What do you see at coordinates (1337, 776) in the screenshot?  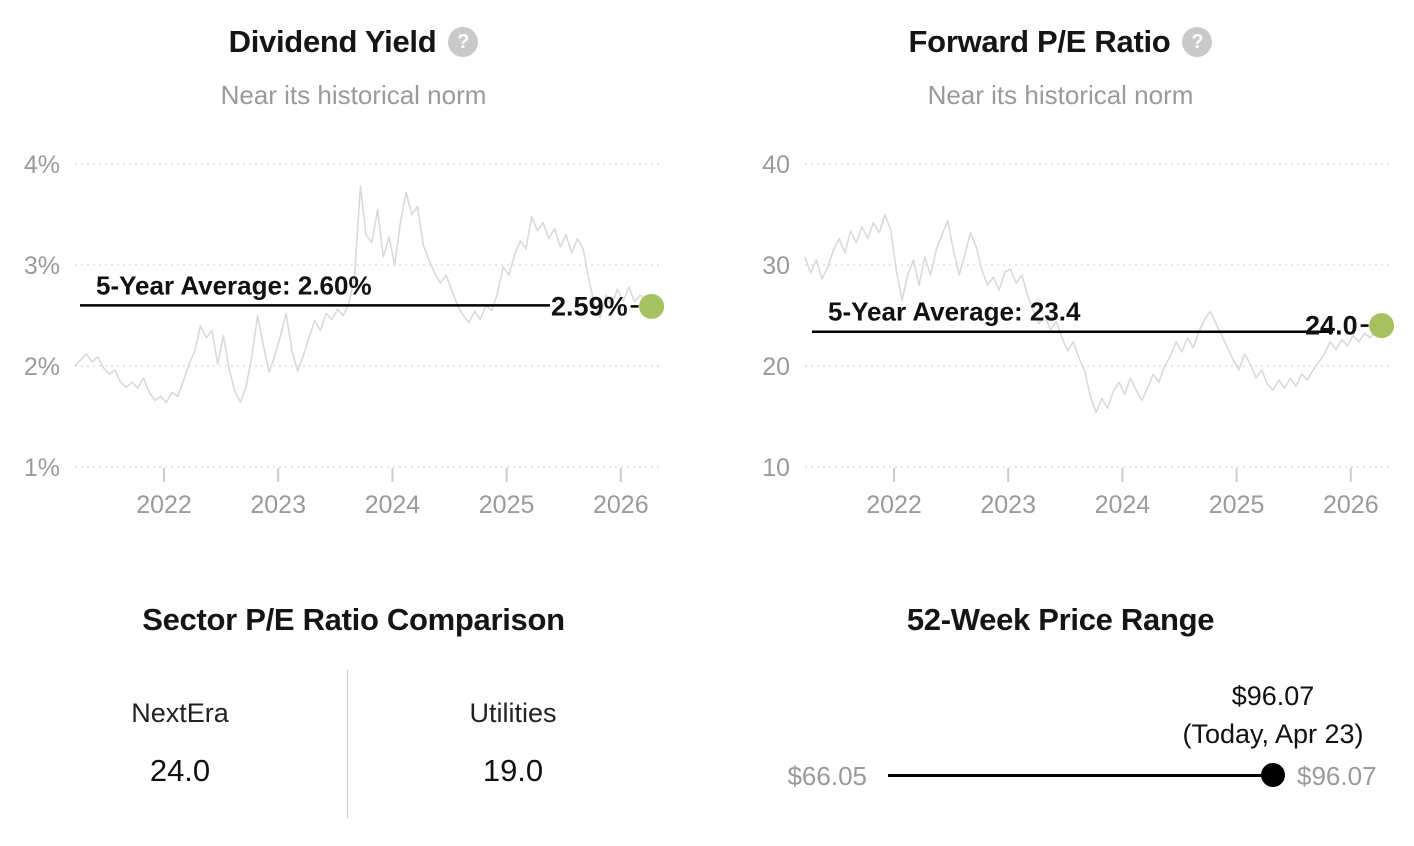 I see `range-high-label: $96.07` at bounding box center [1337, 776].